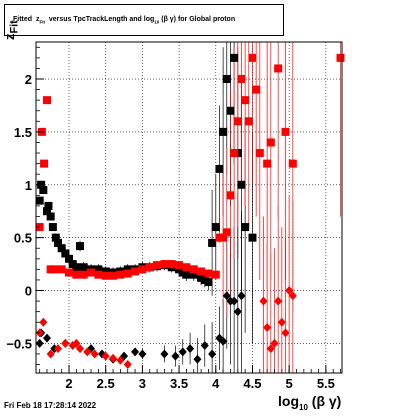  Describe the element at coordinates (11, 30) in the screenshot. I see `y-axis-label: zFit` at that location.